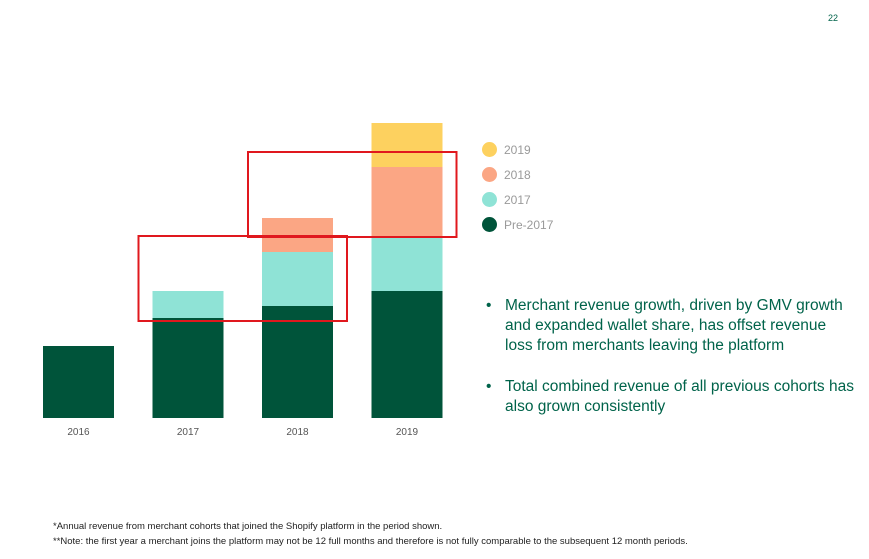  I want to click on x-tick-label-2018: 2018, so click(297, 432).